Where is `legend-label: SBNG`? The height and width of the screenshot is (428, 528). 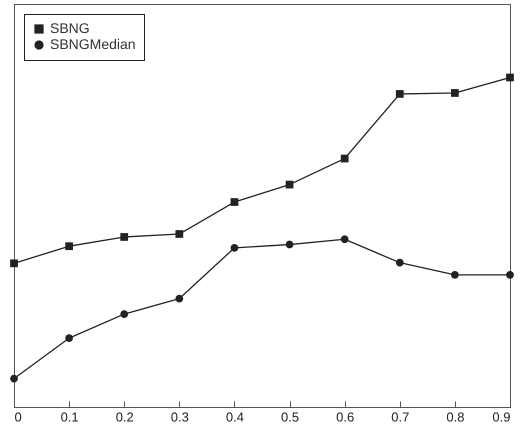 legend-label: SBNG is located at coordinates (70, 28).